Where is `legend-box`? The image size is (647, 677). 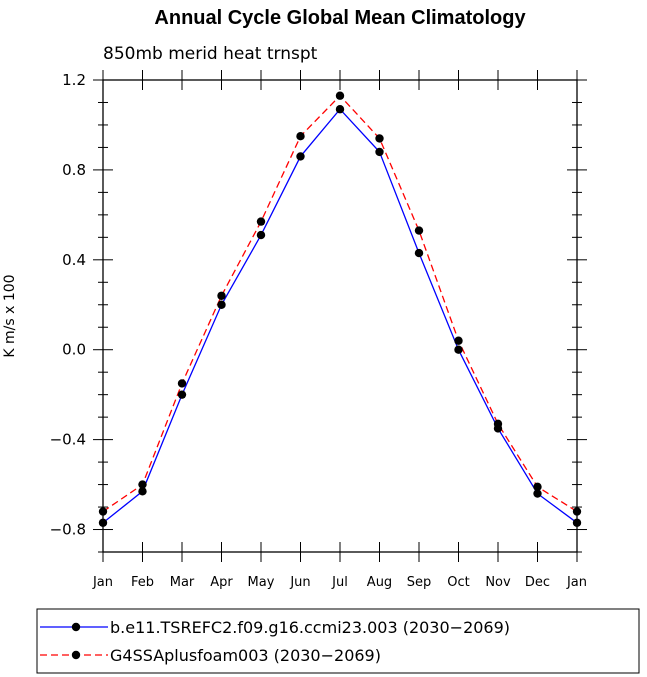 legend-box is located at coordinates (338, 641).